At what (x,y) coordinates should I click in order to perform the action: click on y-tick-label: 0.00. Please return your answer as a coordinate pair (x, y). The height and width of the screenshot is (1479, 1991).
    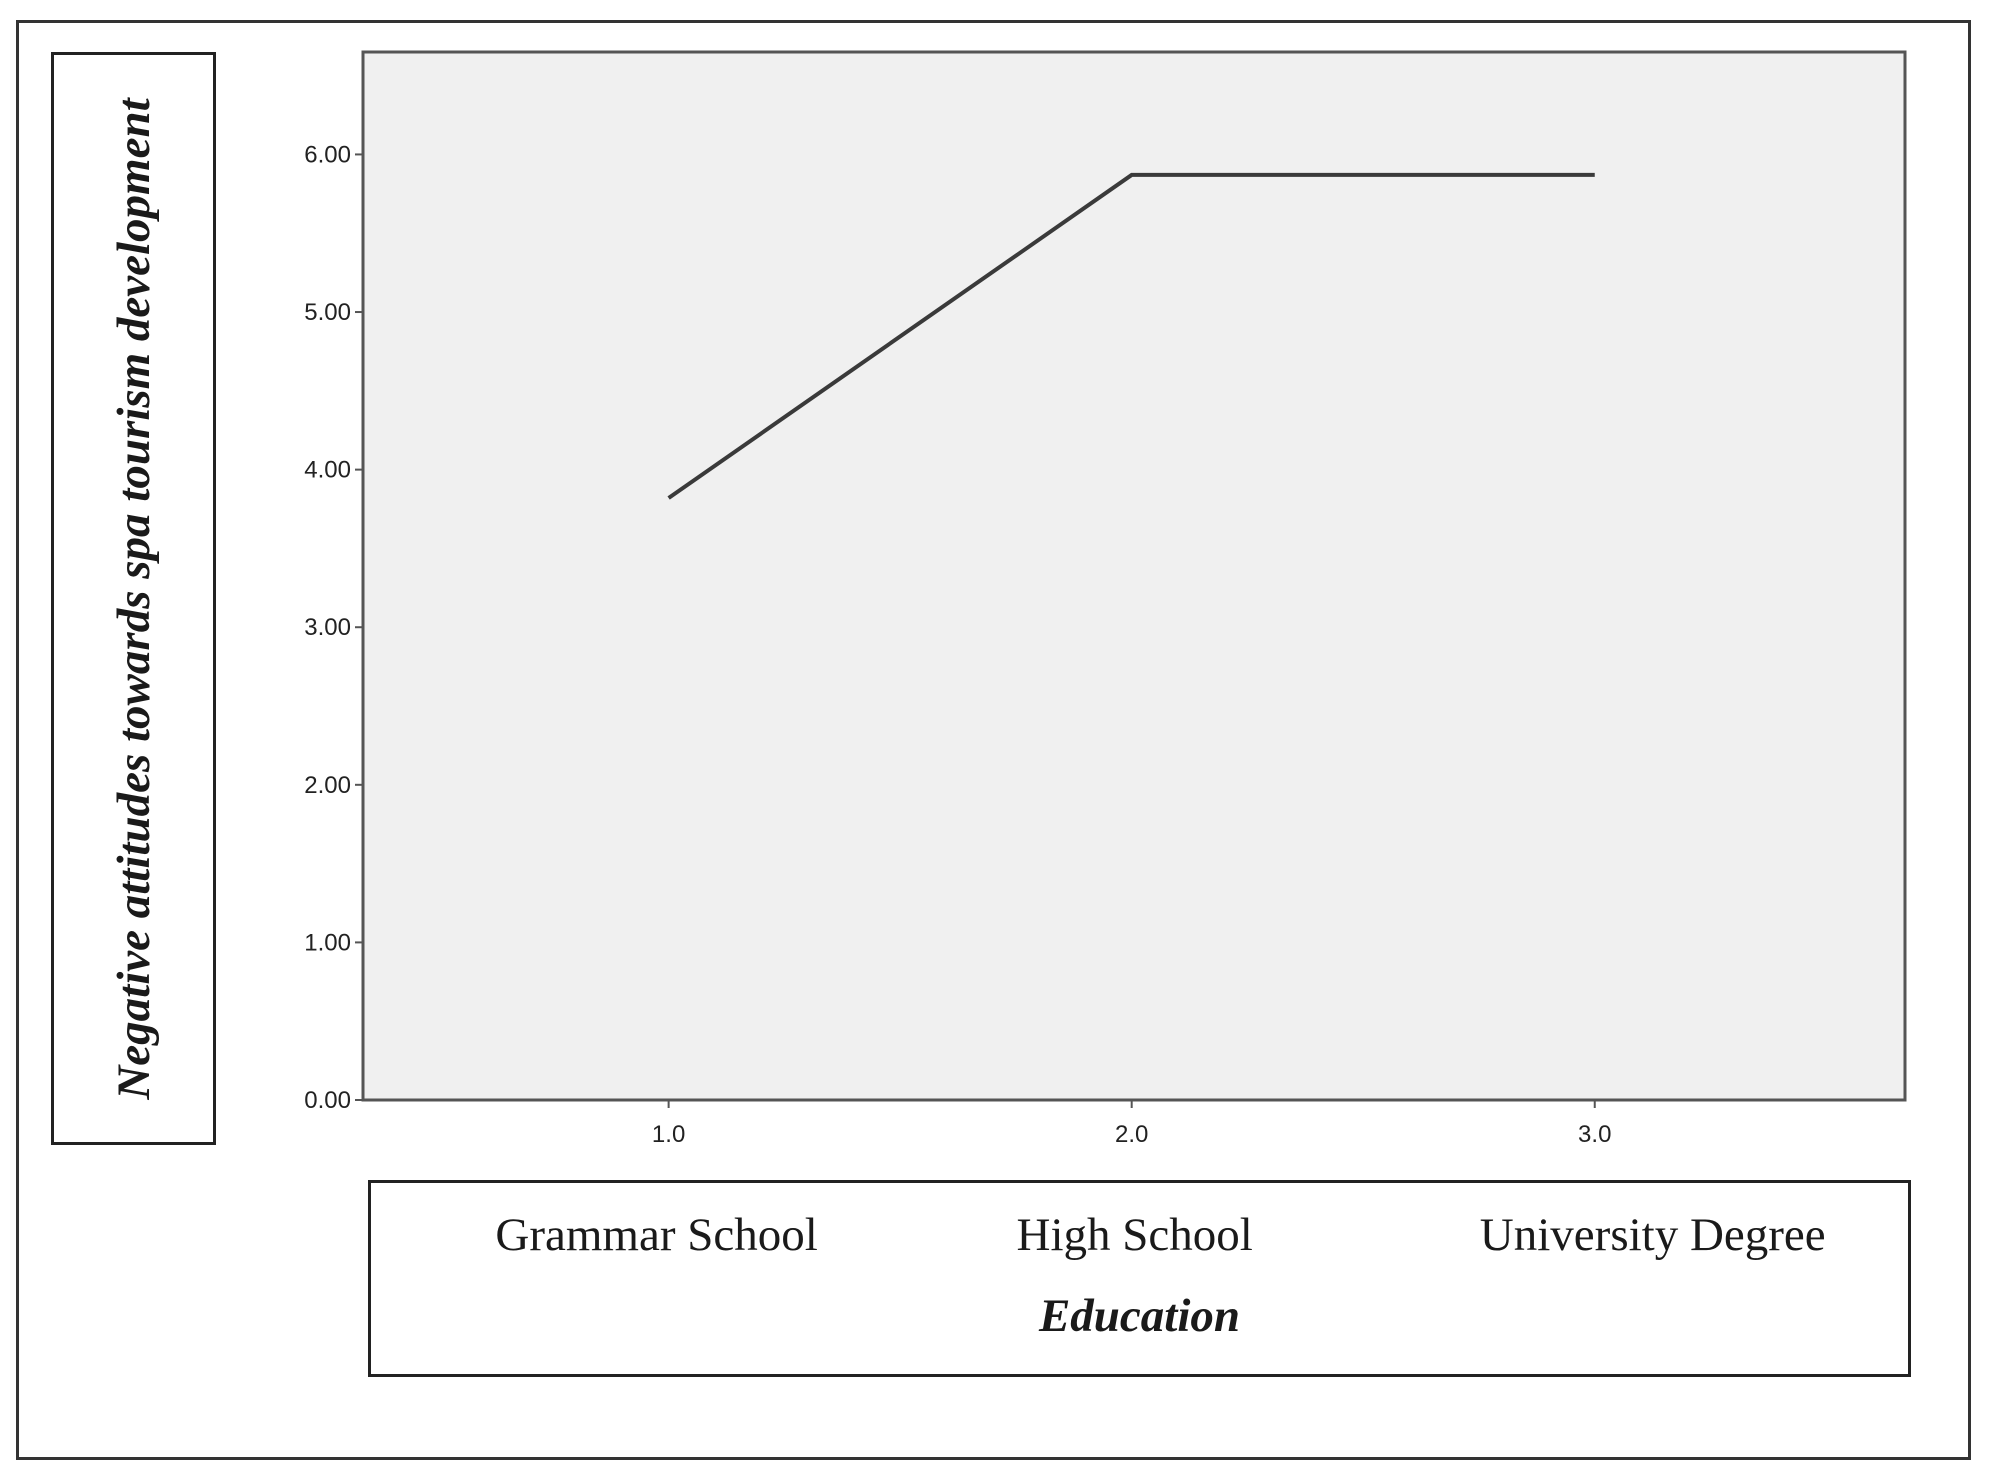
    Looking at the image, I should click on (327, 1100).